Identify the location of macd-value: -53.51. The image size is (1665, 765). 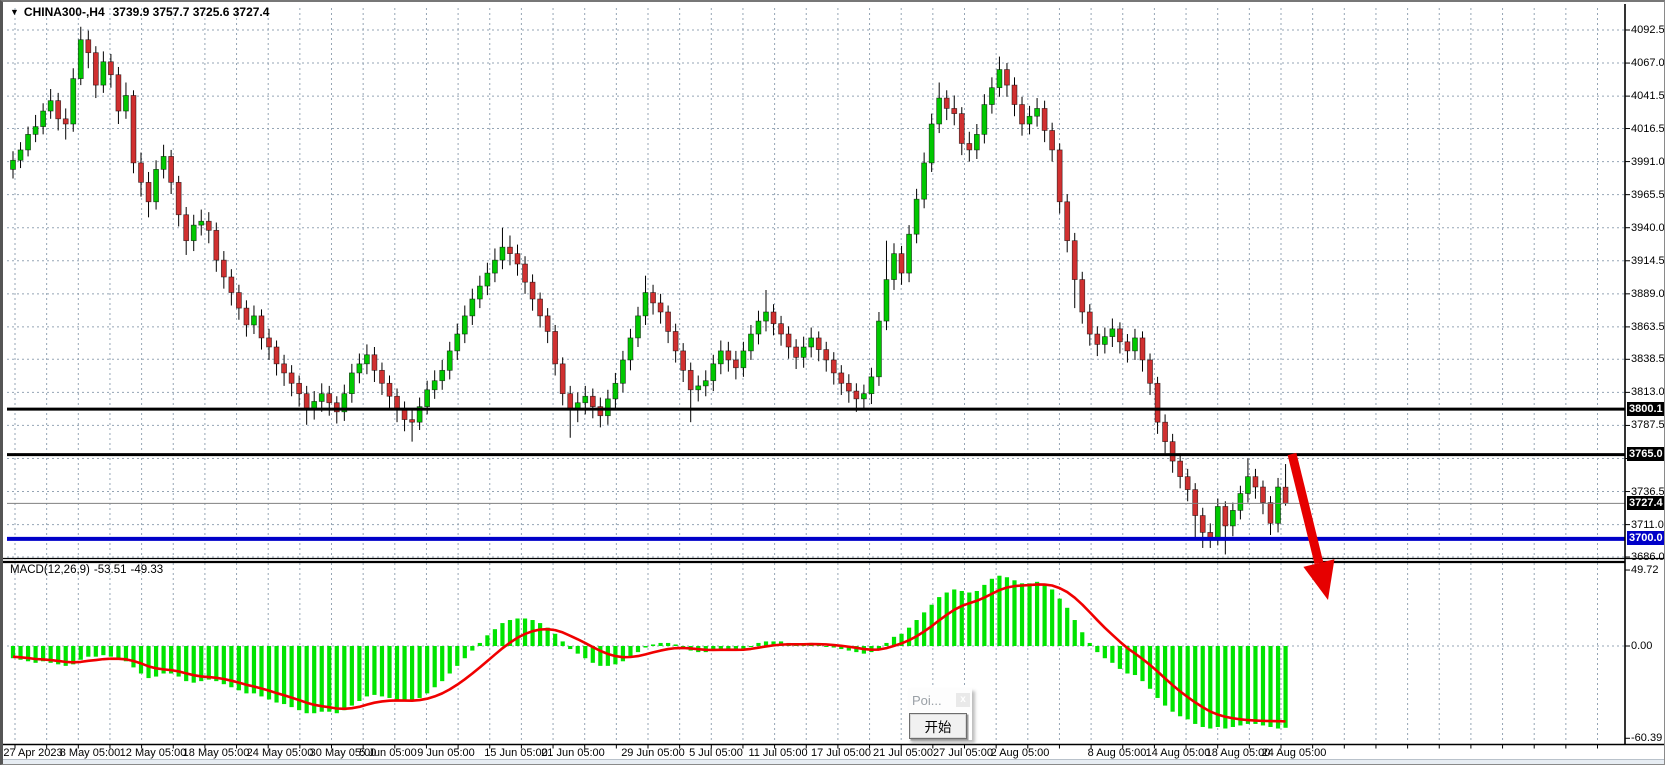
(110, 570).